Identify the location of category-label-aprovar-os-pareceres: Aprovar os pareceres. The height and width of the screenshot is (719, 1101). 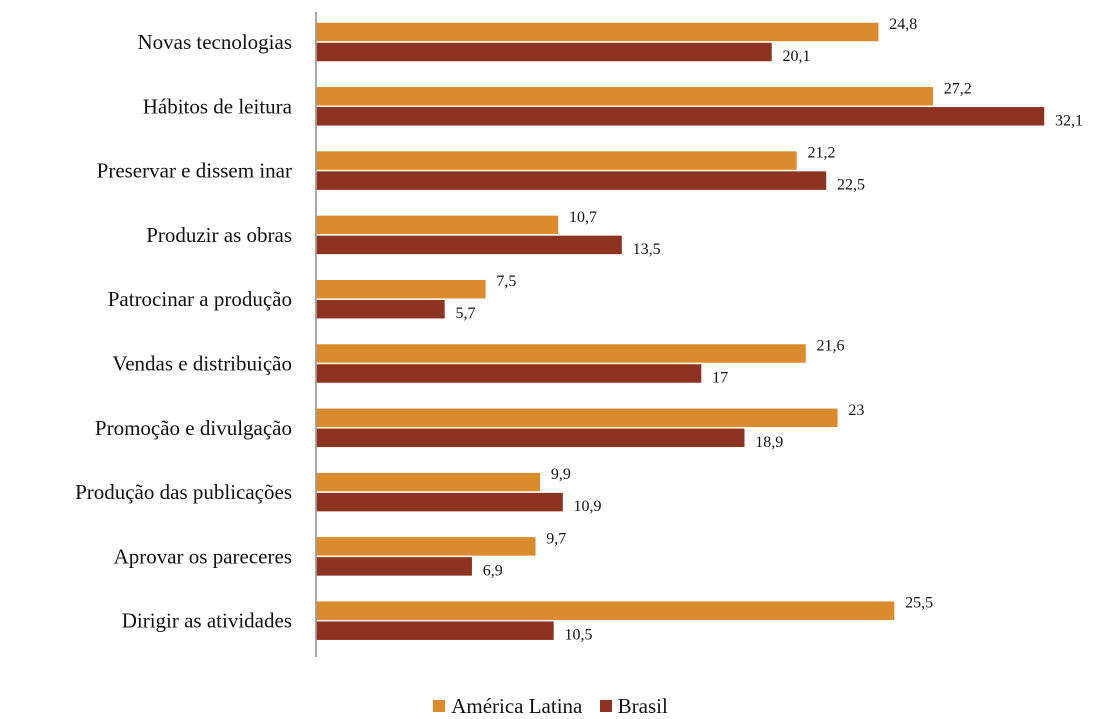
(203, 556).